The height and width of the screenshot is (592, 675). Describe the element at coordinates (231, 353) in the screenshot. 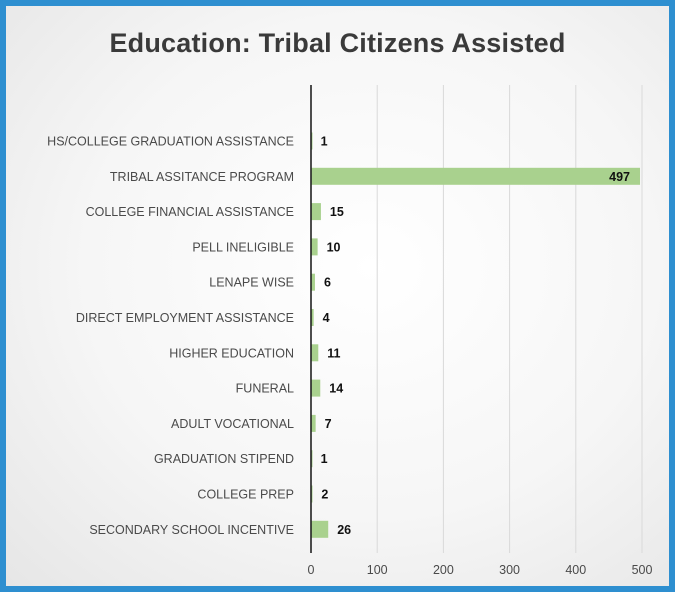

I see `category-label: HIGHER EDUCATION` at that location.